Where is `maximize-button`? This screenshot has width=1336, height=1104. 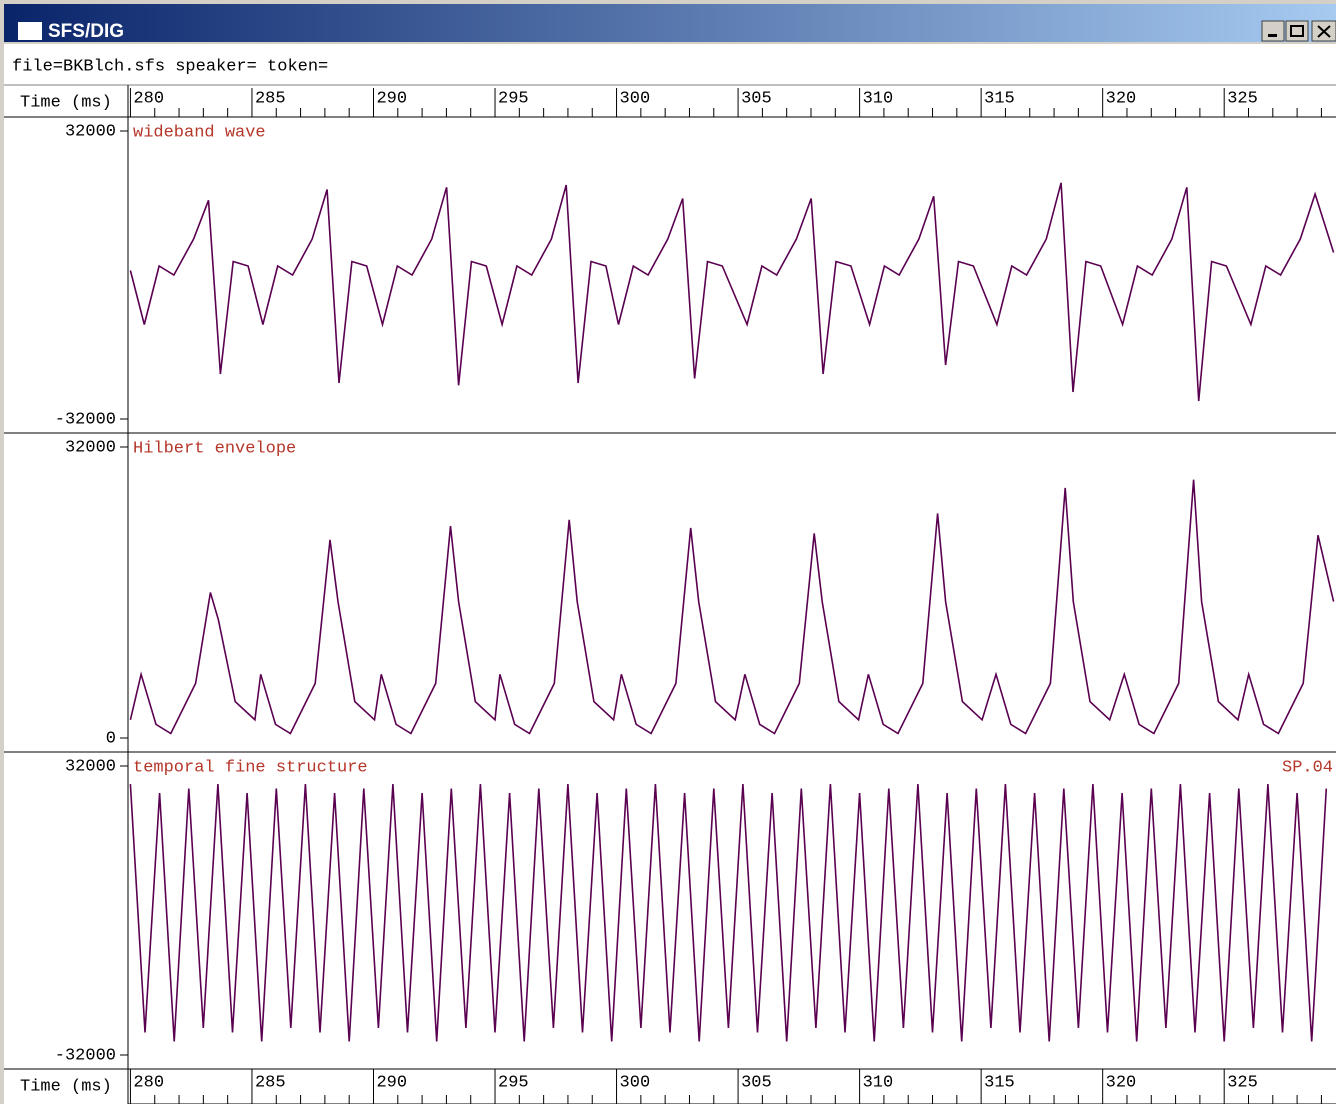
maximize-button is located at coordinates (1297, 31).